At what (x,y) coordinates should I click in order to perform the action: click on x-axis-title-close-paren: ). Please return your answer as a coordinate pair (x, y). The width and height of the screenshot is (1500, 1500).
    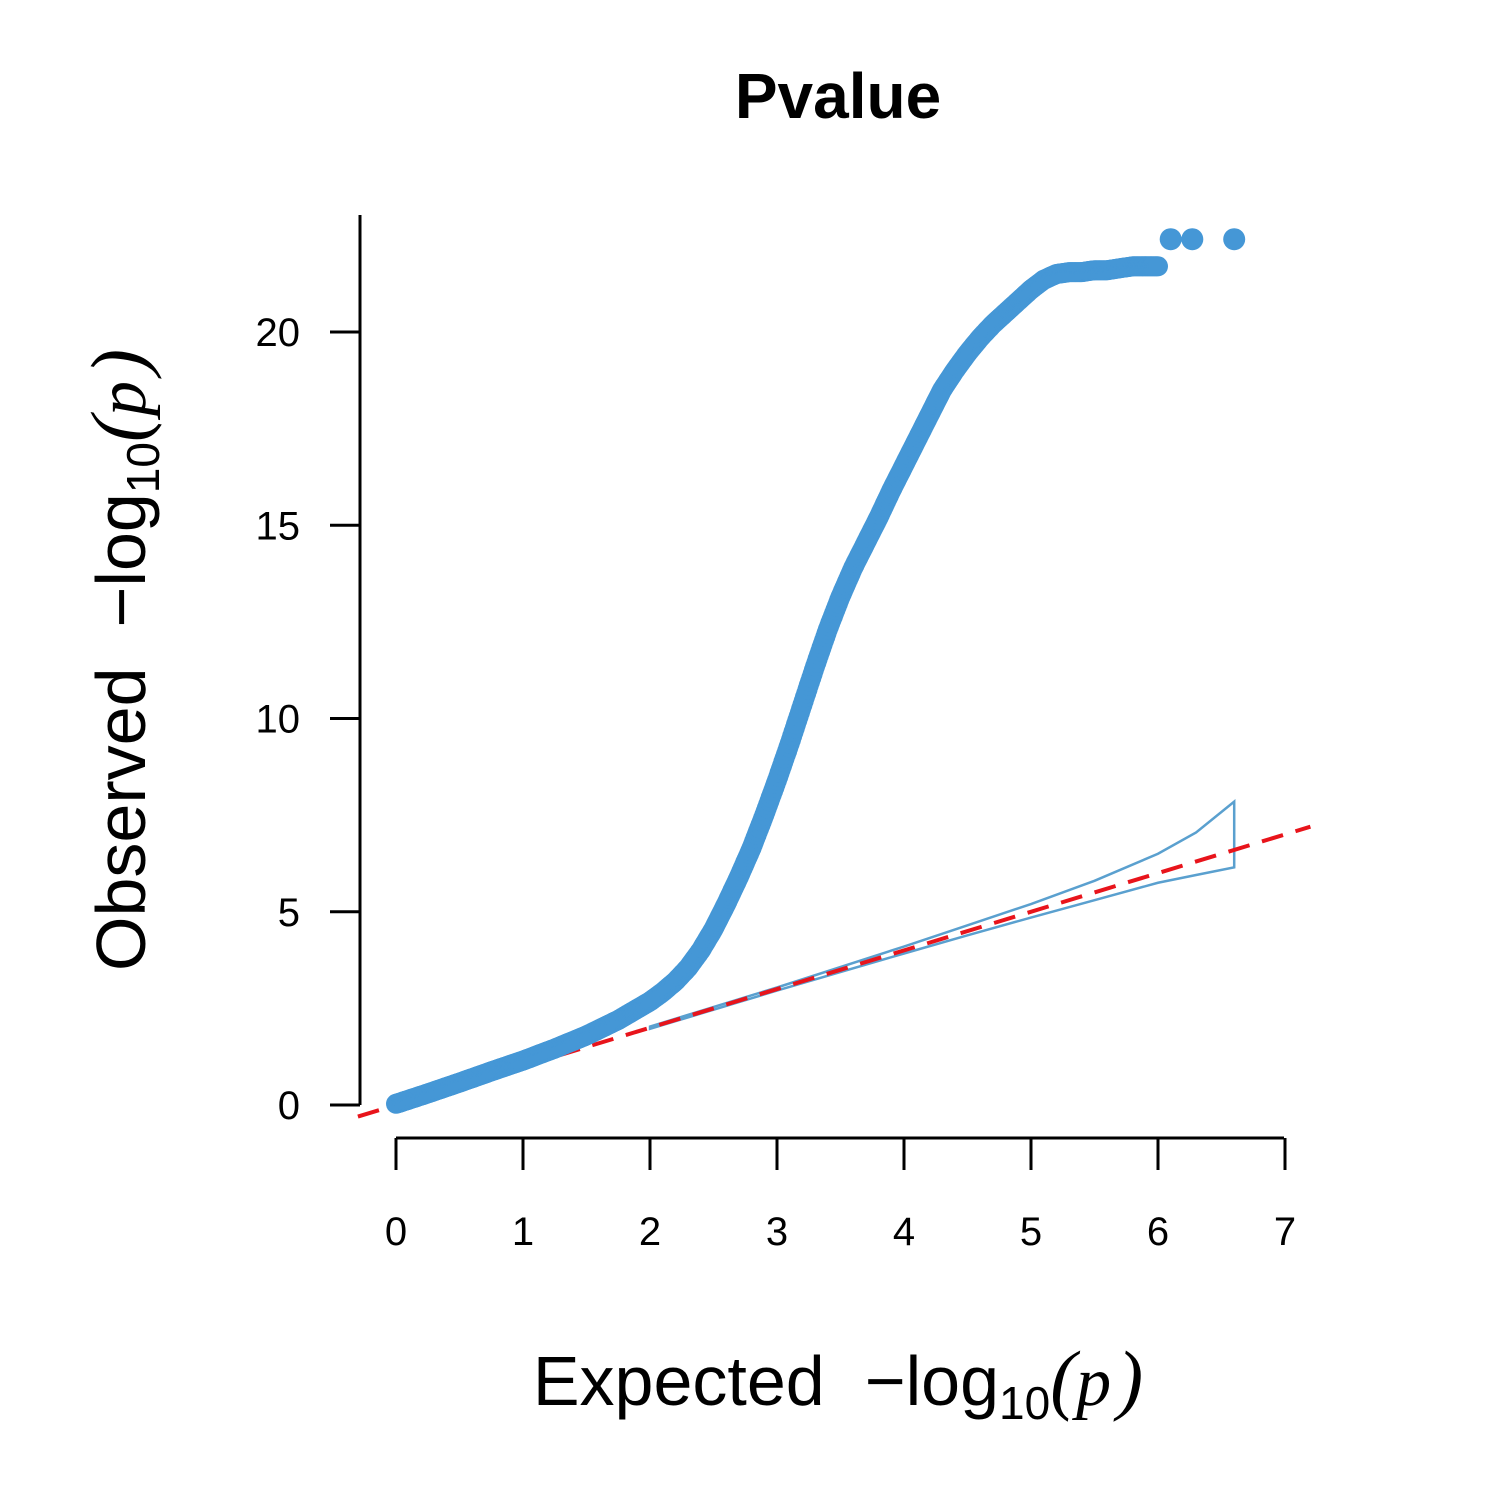
    Looking at the image, I should click on (1128, 1378).